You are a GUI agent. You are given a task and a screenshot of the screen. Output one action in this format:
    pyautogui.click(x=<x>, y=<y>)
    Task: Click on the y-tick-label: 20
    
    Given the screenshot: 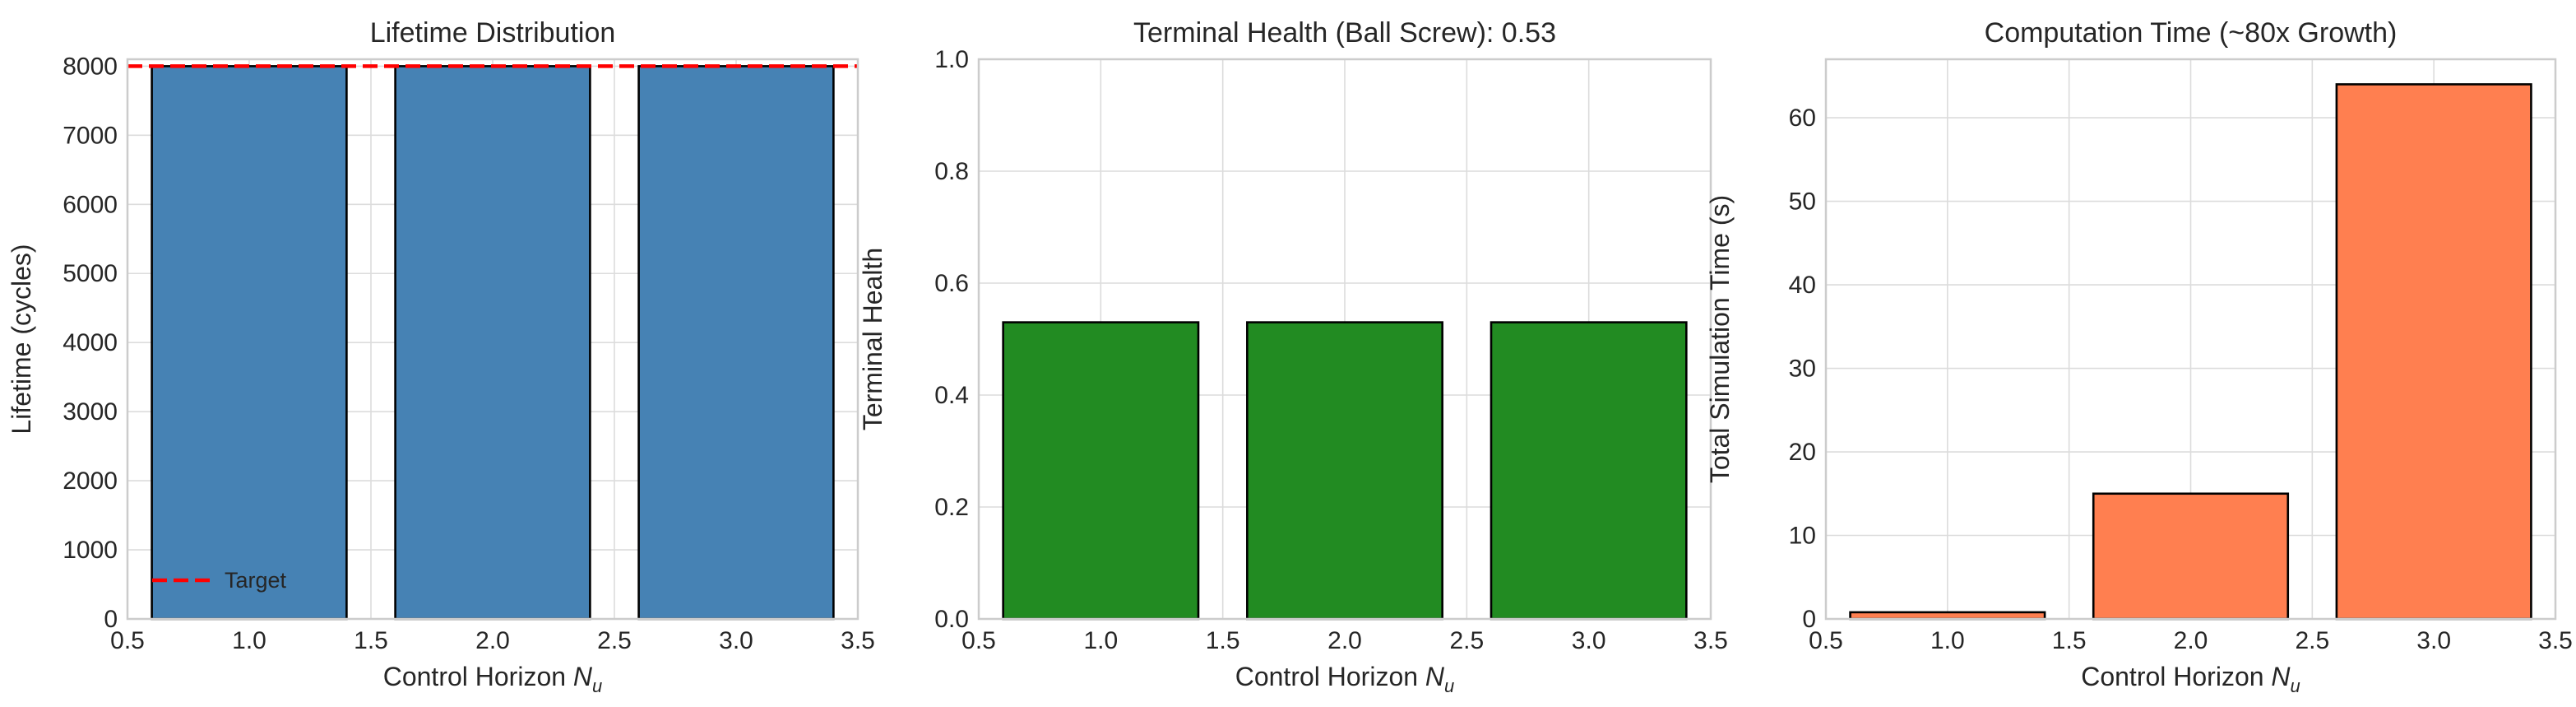 What is the action you would take?
    pyautogui.click(x=1803, y=453)
    